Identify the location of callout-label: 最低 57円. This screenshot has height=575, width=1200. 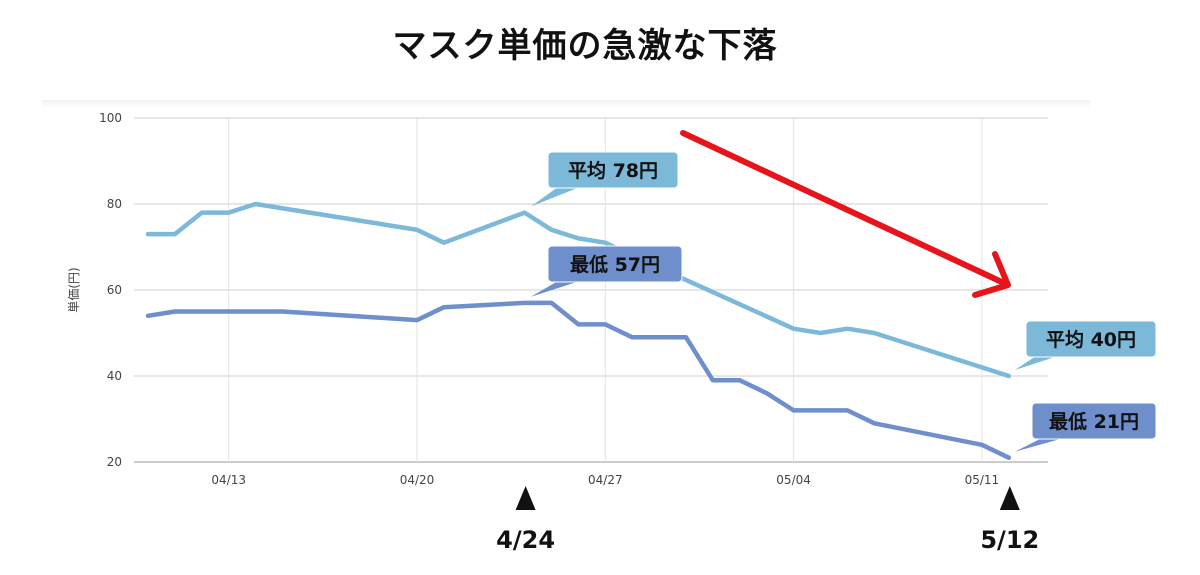
(615, 264).